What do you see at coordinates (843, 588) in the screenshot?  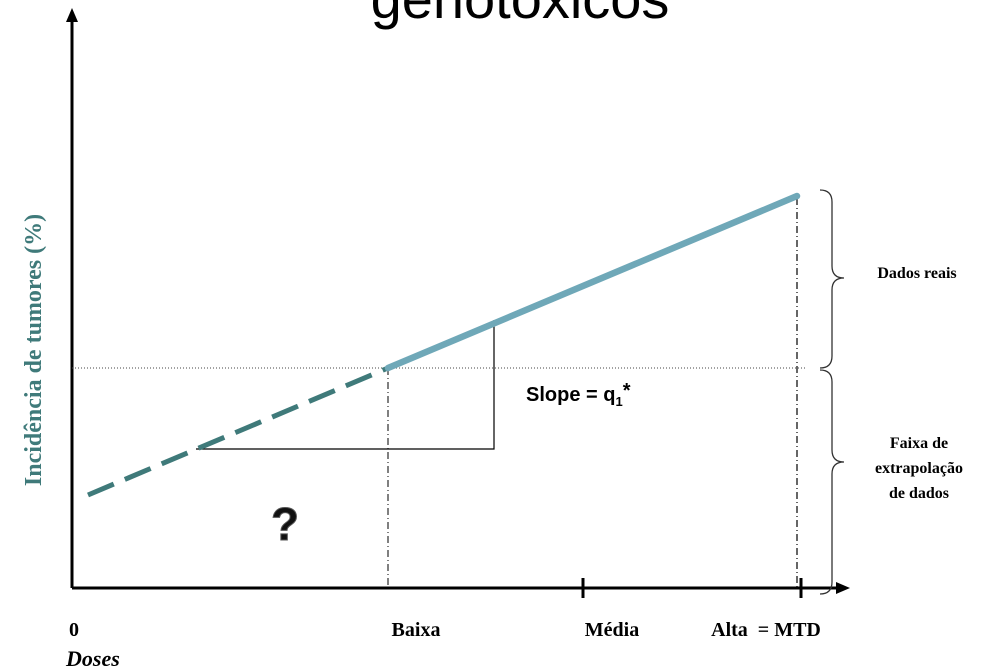 I see `x-axis-arrowhead` at bounding box center [843, 588].